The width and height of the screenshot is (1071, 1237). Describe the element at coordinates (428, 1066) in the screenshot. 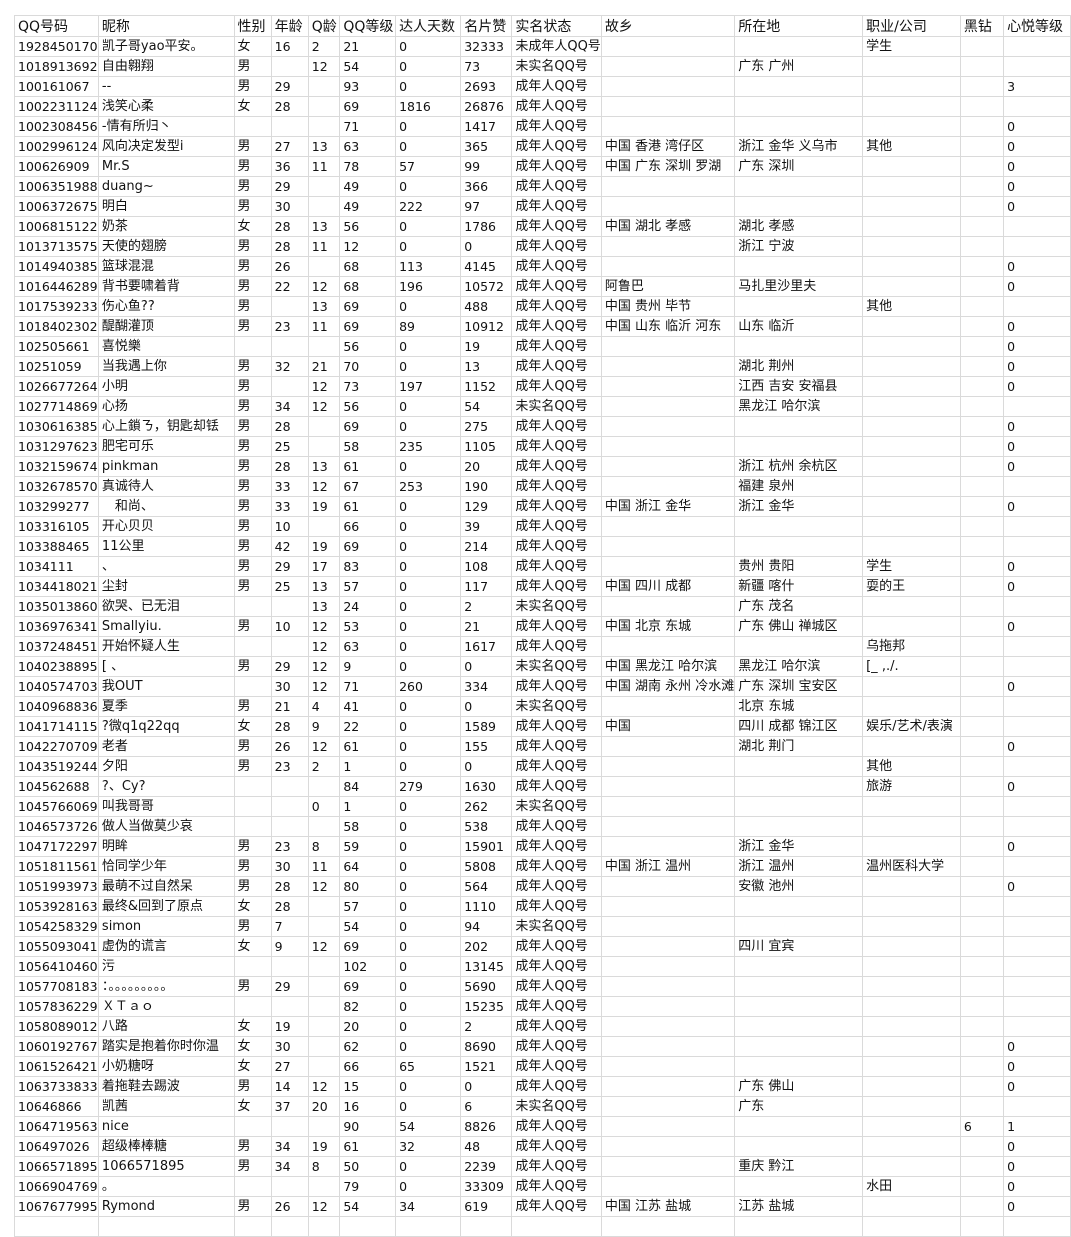

I see `cell-expert-days: 65` at that location.